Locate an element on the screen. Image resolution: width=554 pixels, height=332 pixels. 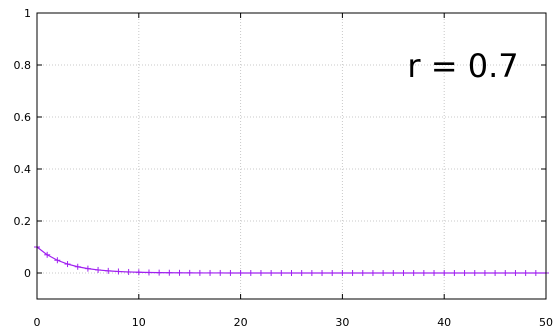
y-tick-label: 1 is located at coordinates (27, 13).